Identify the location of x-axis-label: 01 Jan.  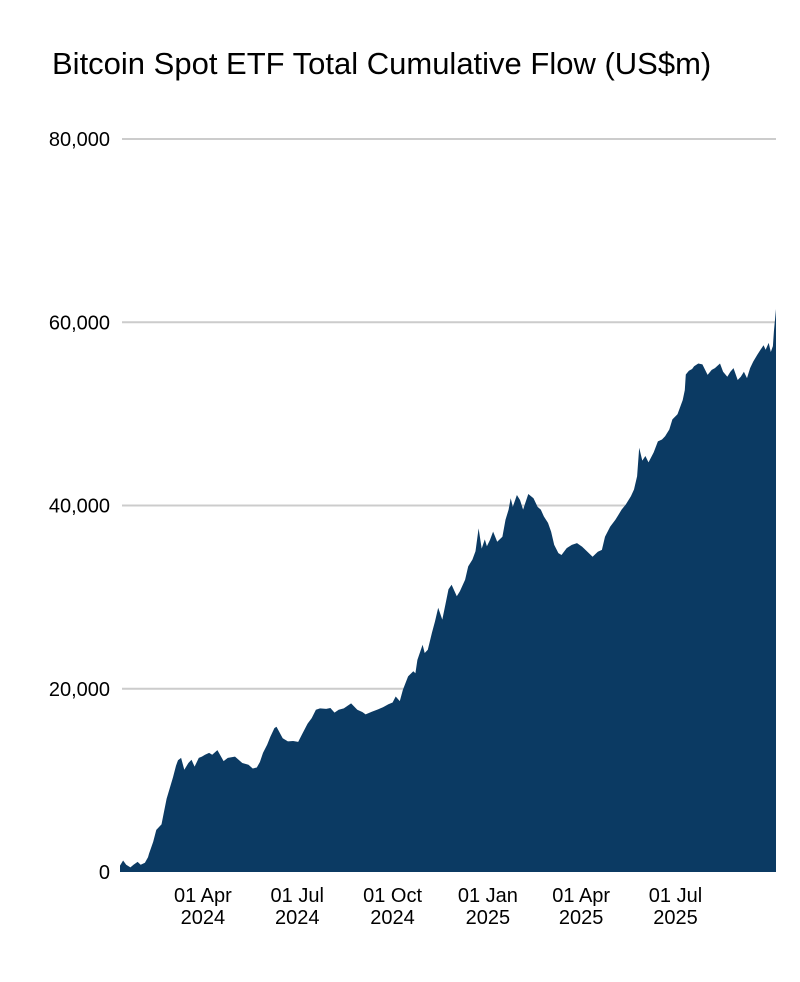
(488, 896).